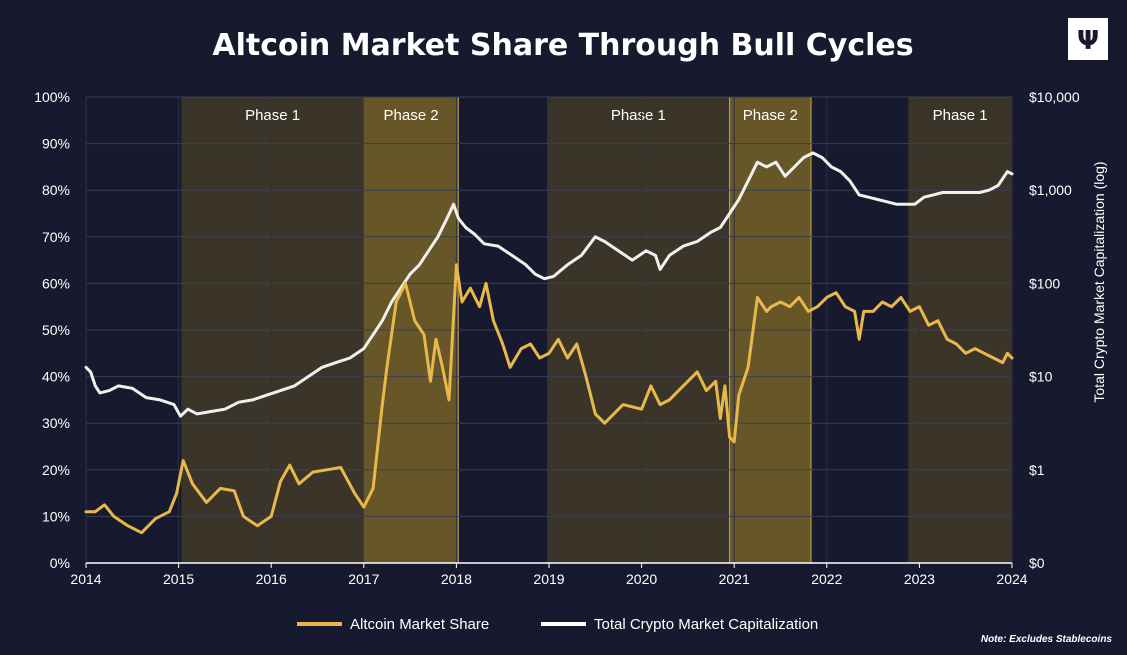  I want to click on right-axis-title: Total Crypto Market Capitalization (log), so click(1099, 281).